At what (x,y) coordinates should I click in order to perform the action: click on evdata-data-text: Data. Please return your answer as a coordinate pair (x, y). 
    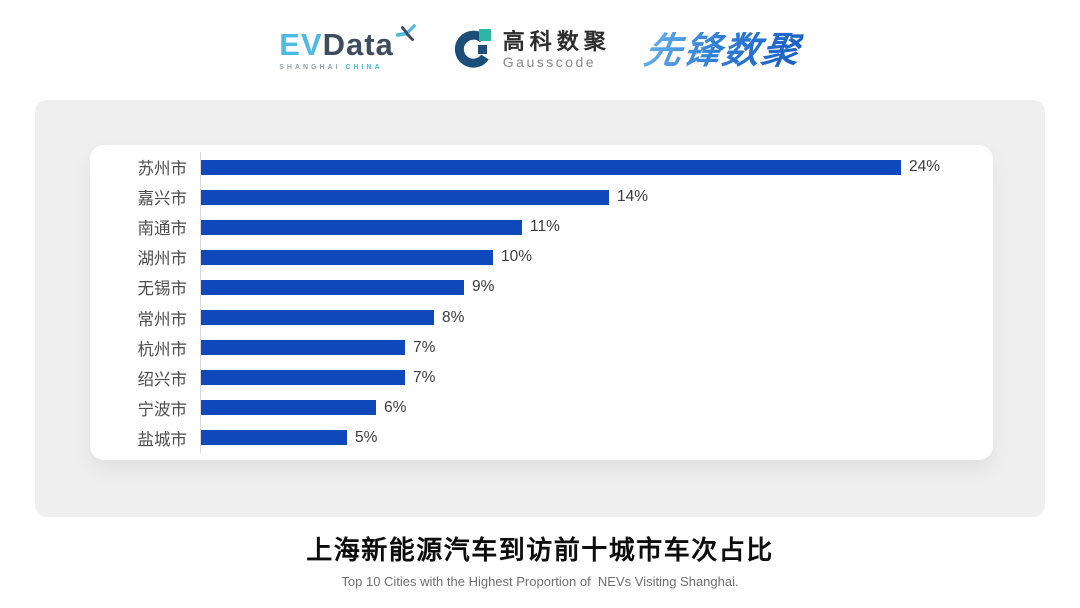
    Looking at the image, I should click on (358, 44).